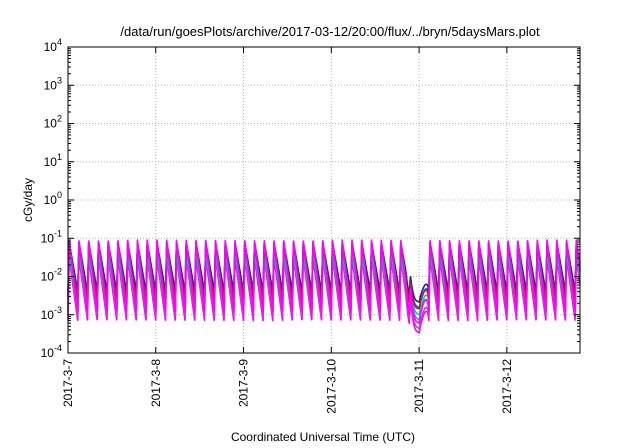 This screenshot has width=640, height=448. I want to click on y-tick-label: 10¹, so click(53, 160).